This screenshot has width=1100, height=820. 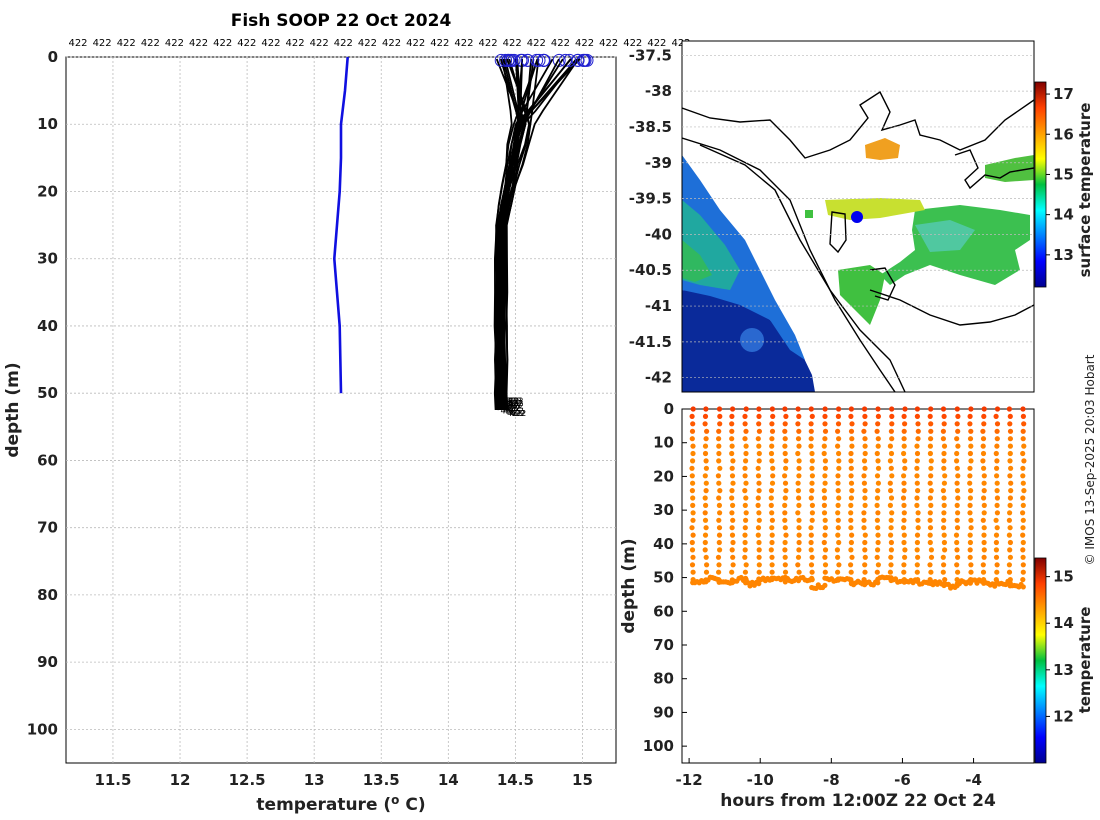 What do you see at coordinates (522, 234) in the screenshot?
I see `profile-line` at bounding box center [522, 234].